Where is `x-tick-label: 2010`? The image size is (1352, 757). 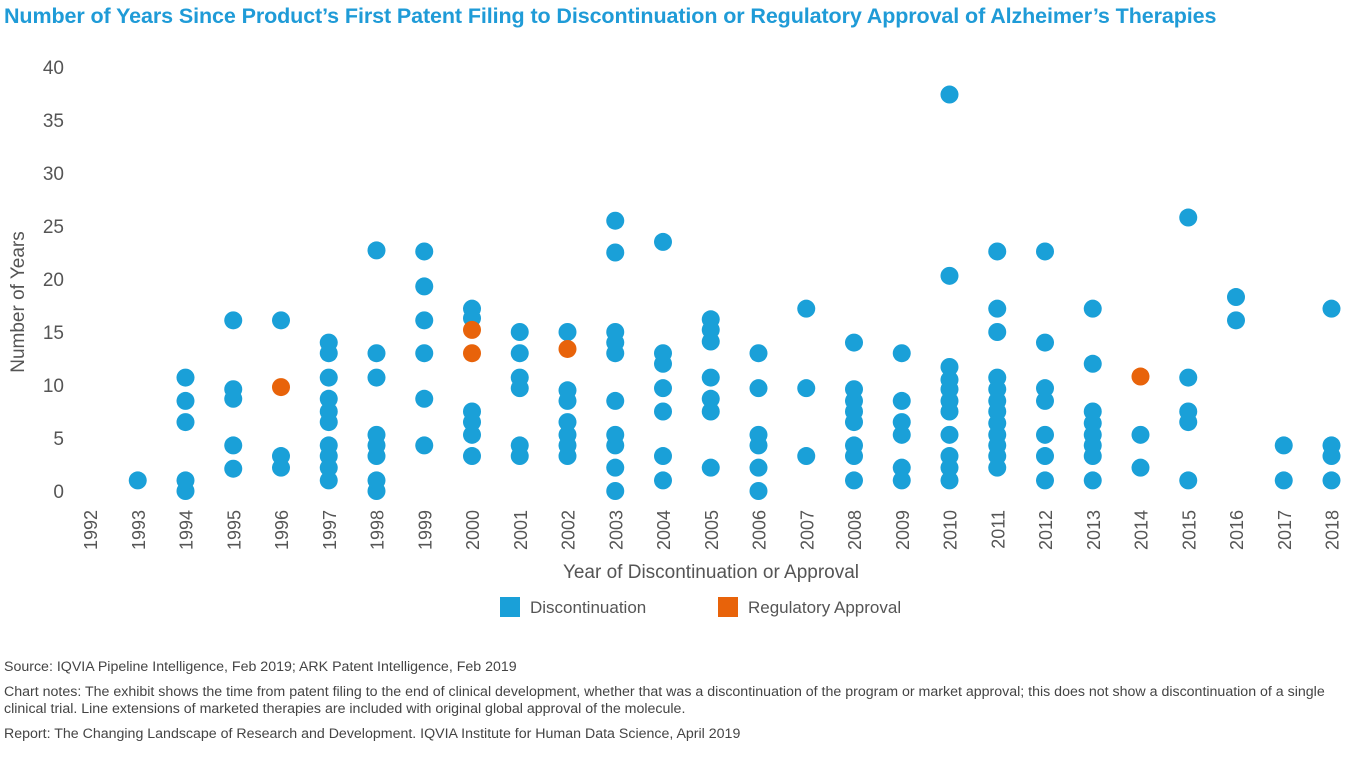
x-tick-label: 2010 is located at coordinates (951, 530).